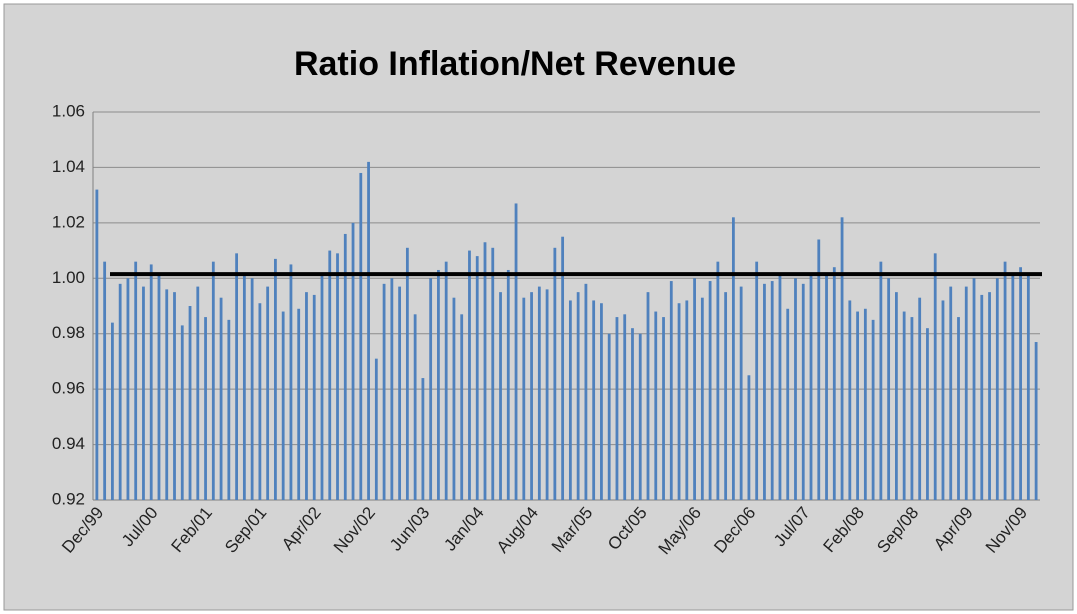 This screenshot has width=1077, height=614. I want to click on y-tick-label: 1.04, so click(68, 166).